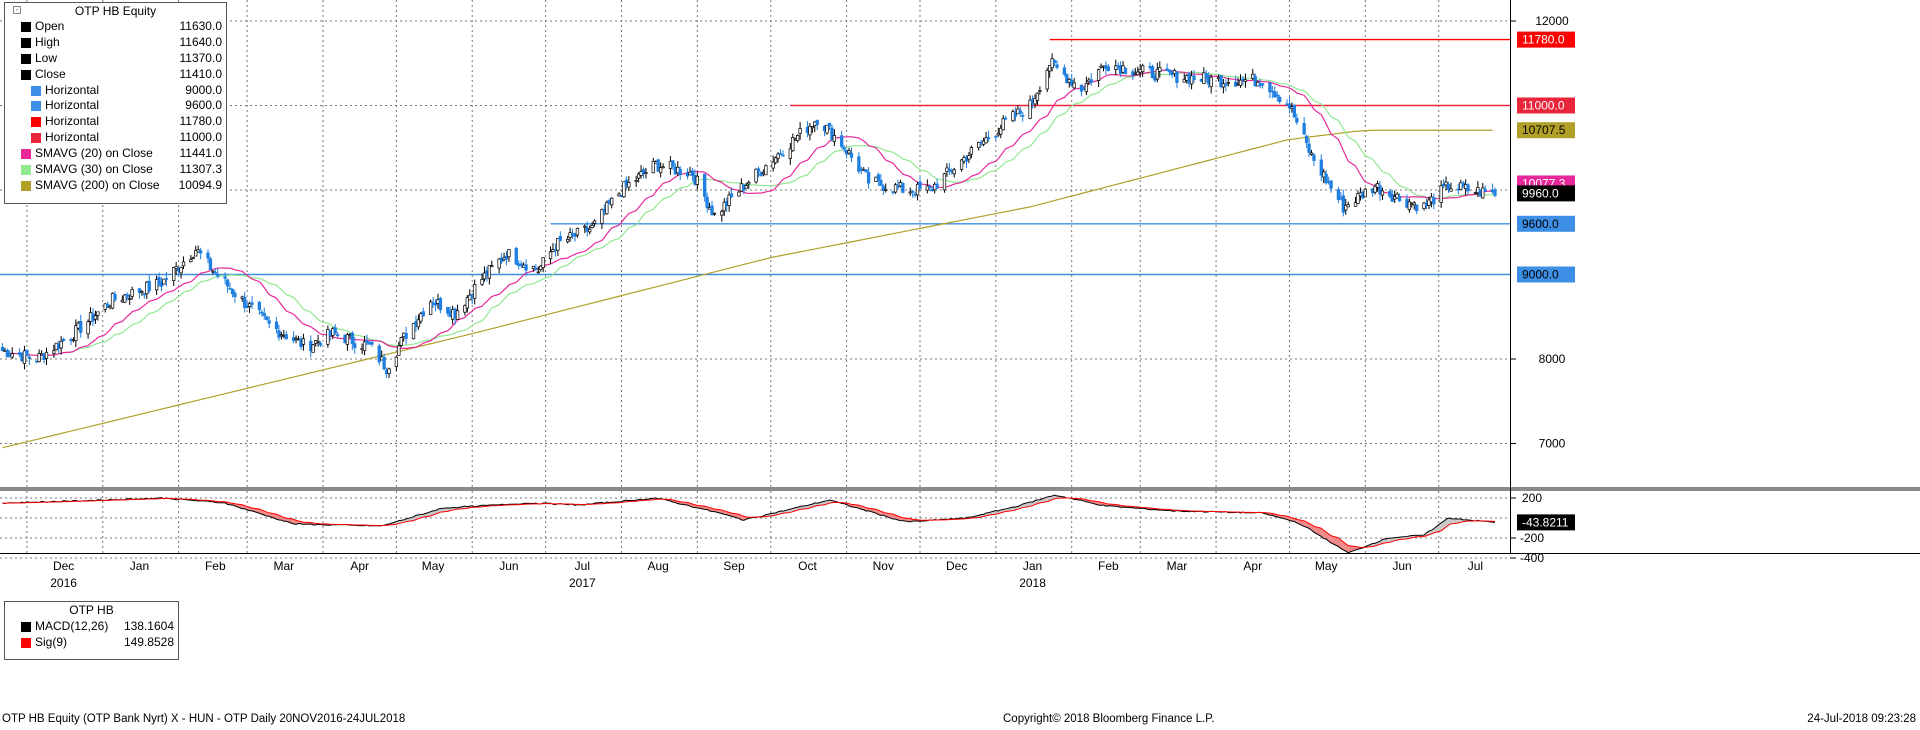 Image resolution: width=1920 pixels, height=730 pixels. I want to click on tag-close: 9960.0, so click(1546, 193).